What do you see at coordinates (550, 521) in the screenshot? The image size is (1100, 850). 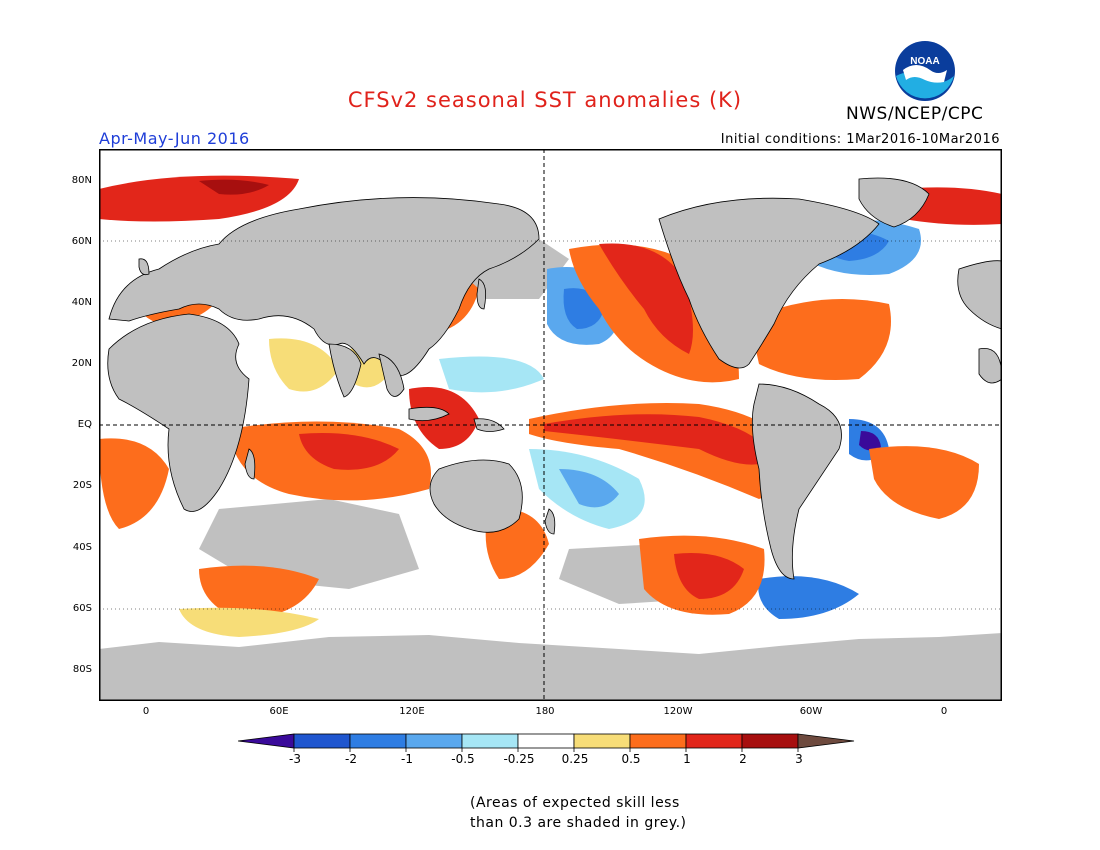 I see `new-zealand` at bounding box center [550, 521].